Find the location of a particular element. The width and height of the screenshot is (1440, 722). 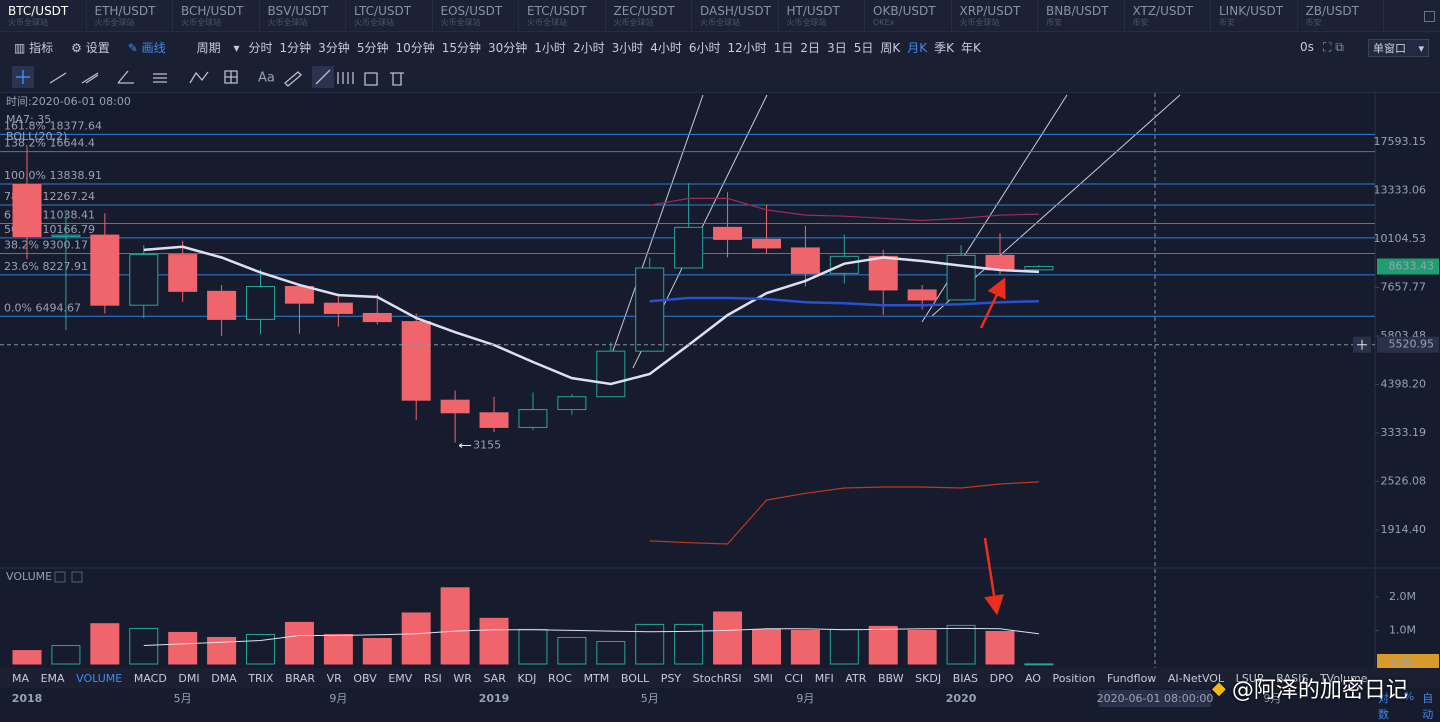

pair: BTC/USDT is located at coordinates (38, 10).